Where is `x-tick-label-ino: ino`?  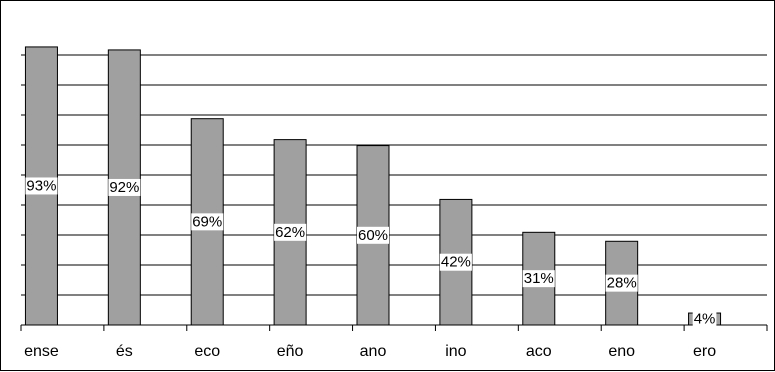 x-tick-label-ino: ino is located at coordinates (455, 351).